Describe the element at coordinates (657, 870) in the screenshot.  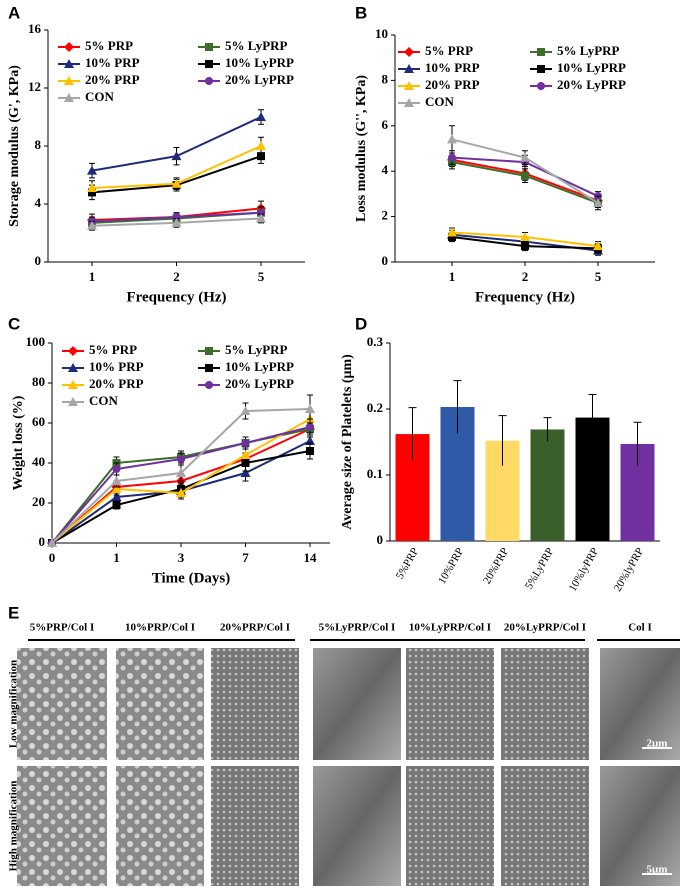
I see `scale-label: 5μm` at that location.